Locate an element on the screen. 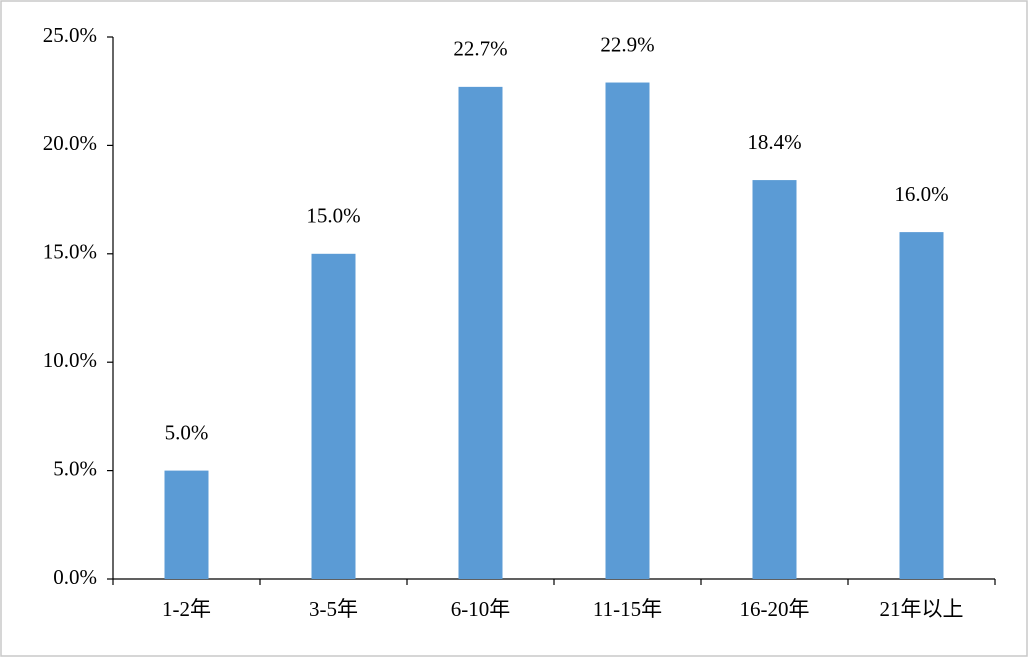 The height and width of the screenshot is (660, 1032). x-tick-label: 16-20年 is located at coordinates (775, 609).